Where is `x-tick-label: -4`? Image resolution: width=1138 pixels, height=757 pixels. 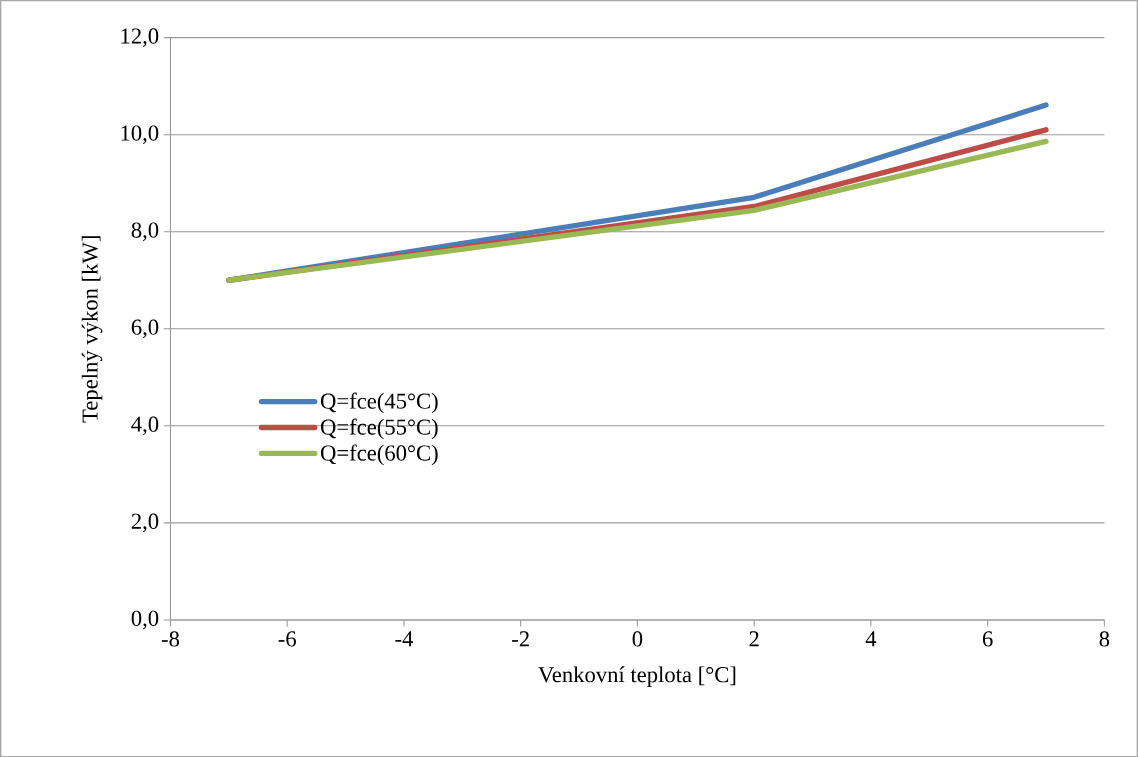 x-tick-label: -4 is located at coordinates (404, 638).